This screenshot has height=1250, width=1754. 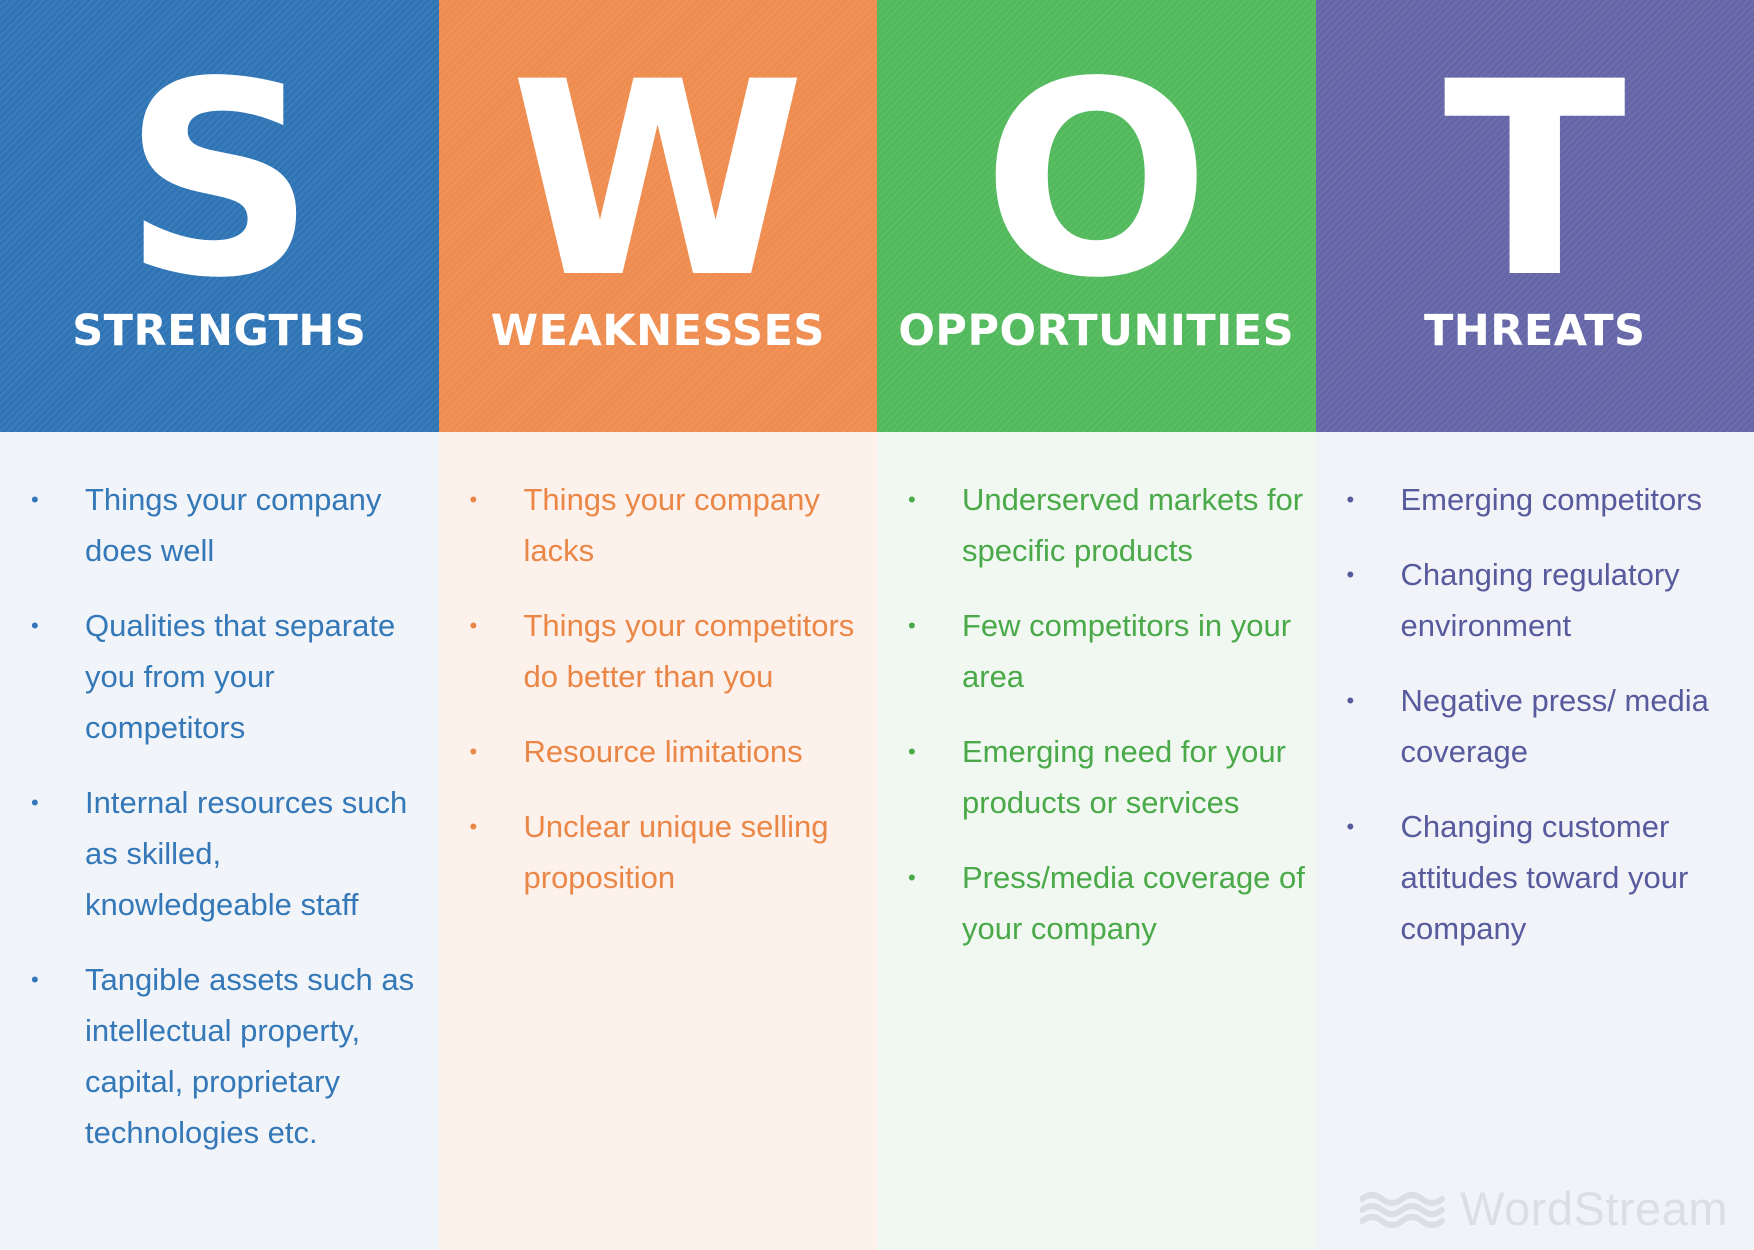 What do you see at coordinates (1594, 1208) in the screenshot?
I see `logo-text: WordStream` at bounding box center [1594, 1208].